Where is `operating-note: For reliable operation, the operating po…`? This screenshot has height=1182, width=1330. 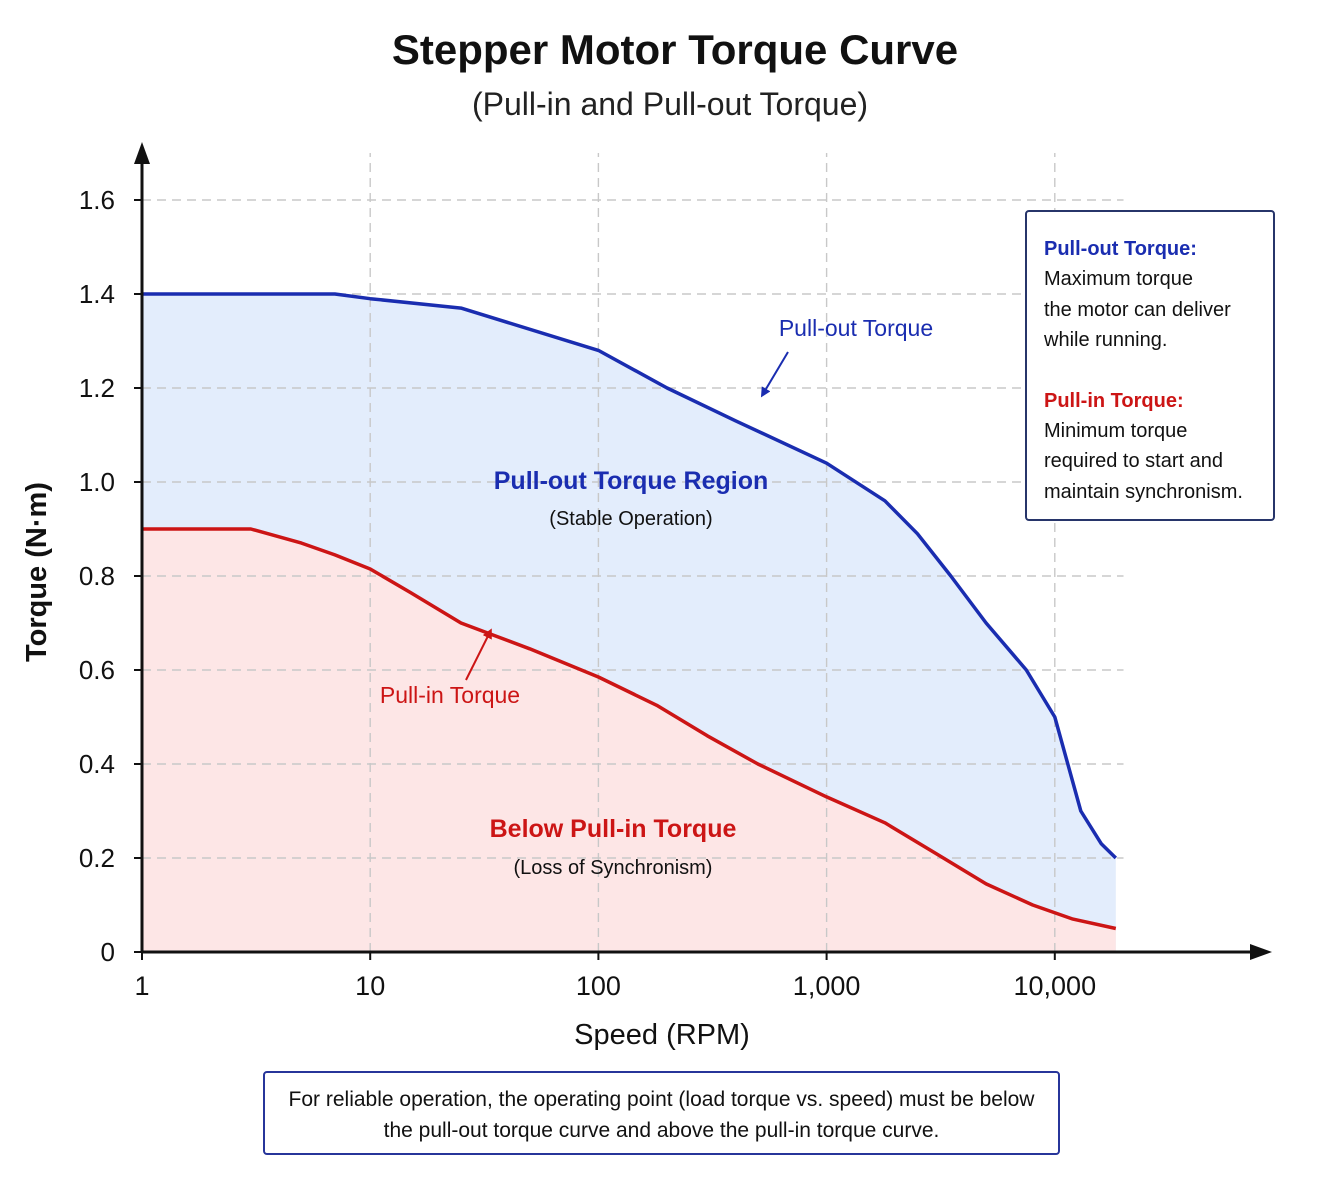 operating-note: For reliable operation, the operating po… is located at coordinates (661, 1113).